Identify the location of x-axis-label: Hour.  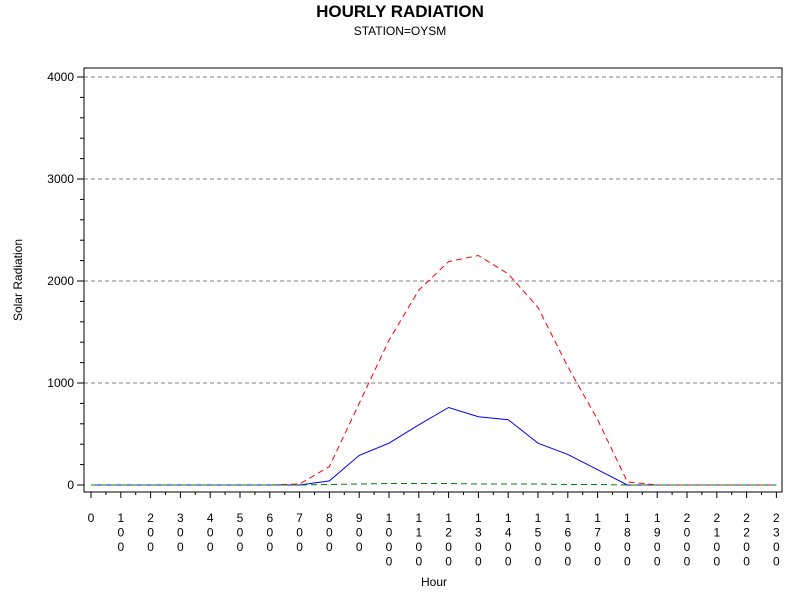
(434, 582).